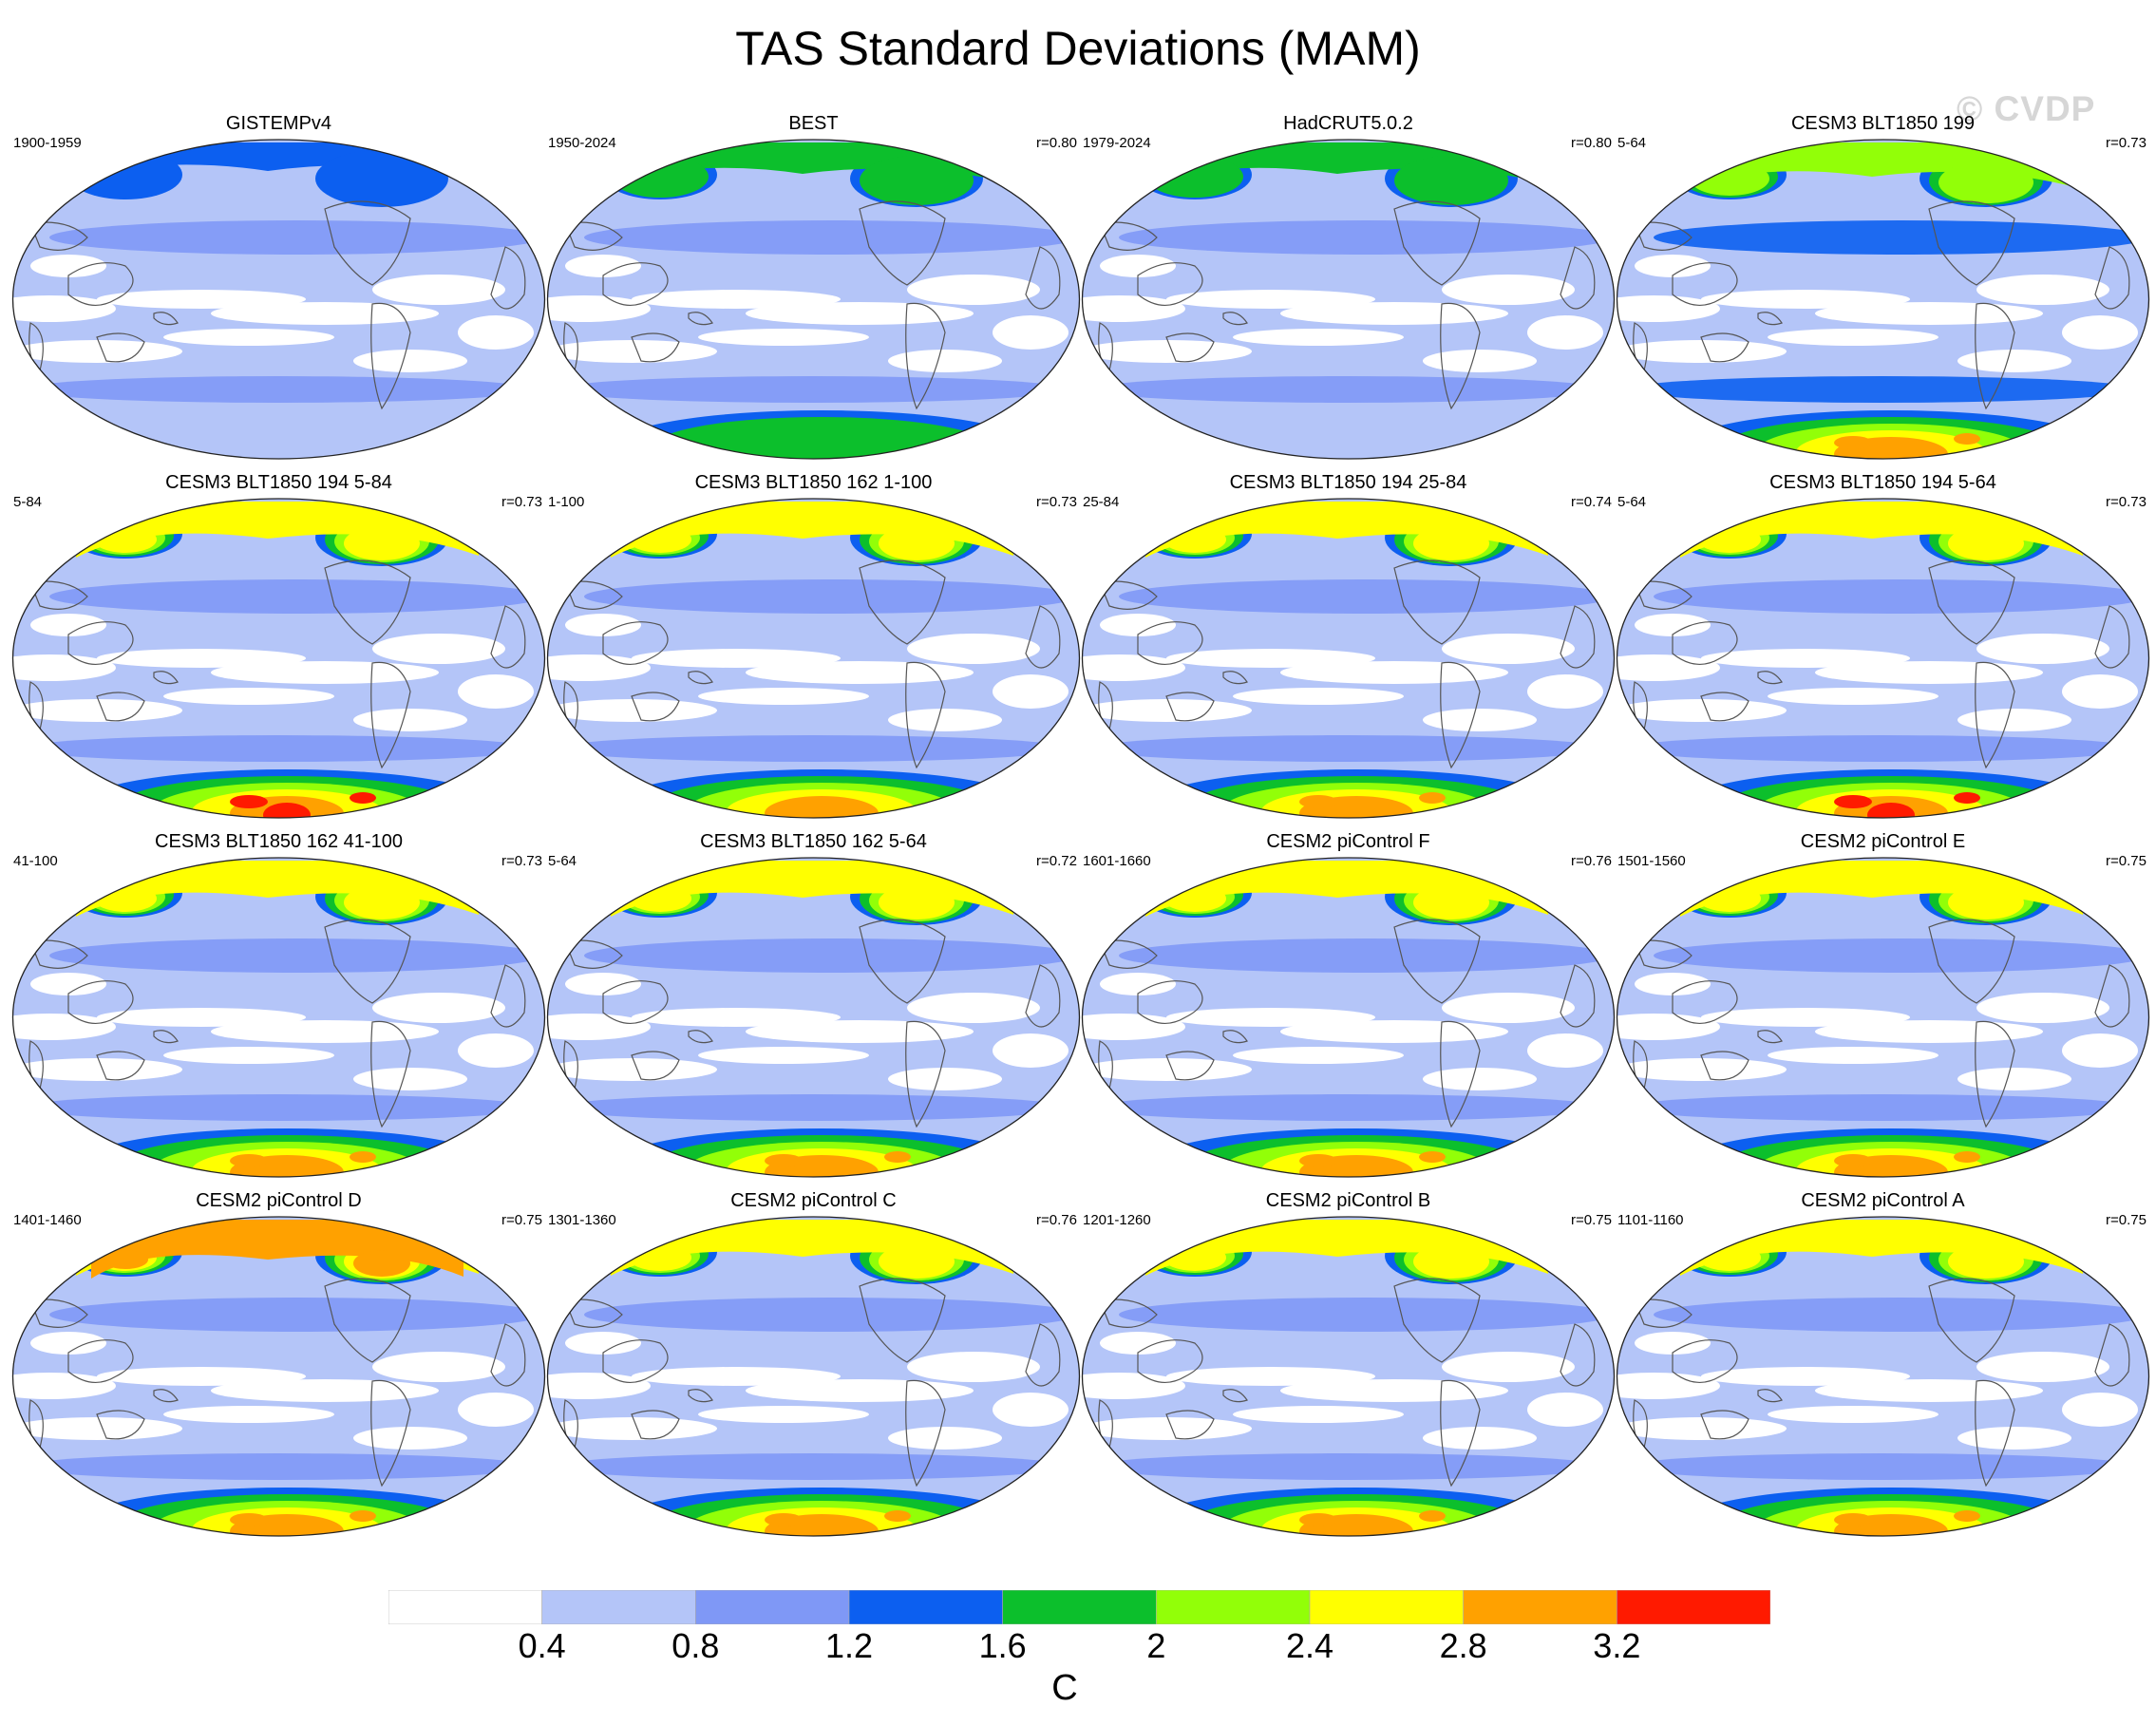 The height and width of the screenshot is (1725, 2156). What do you see at coordinates (822, 438) in the screenshot?
I see `antarctic-variance-band` at bounding box center [822, 438].